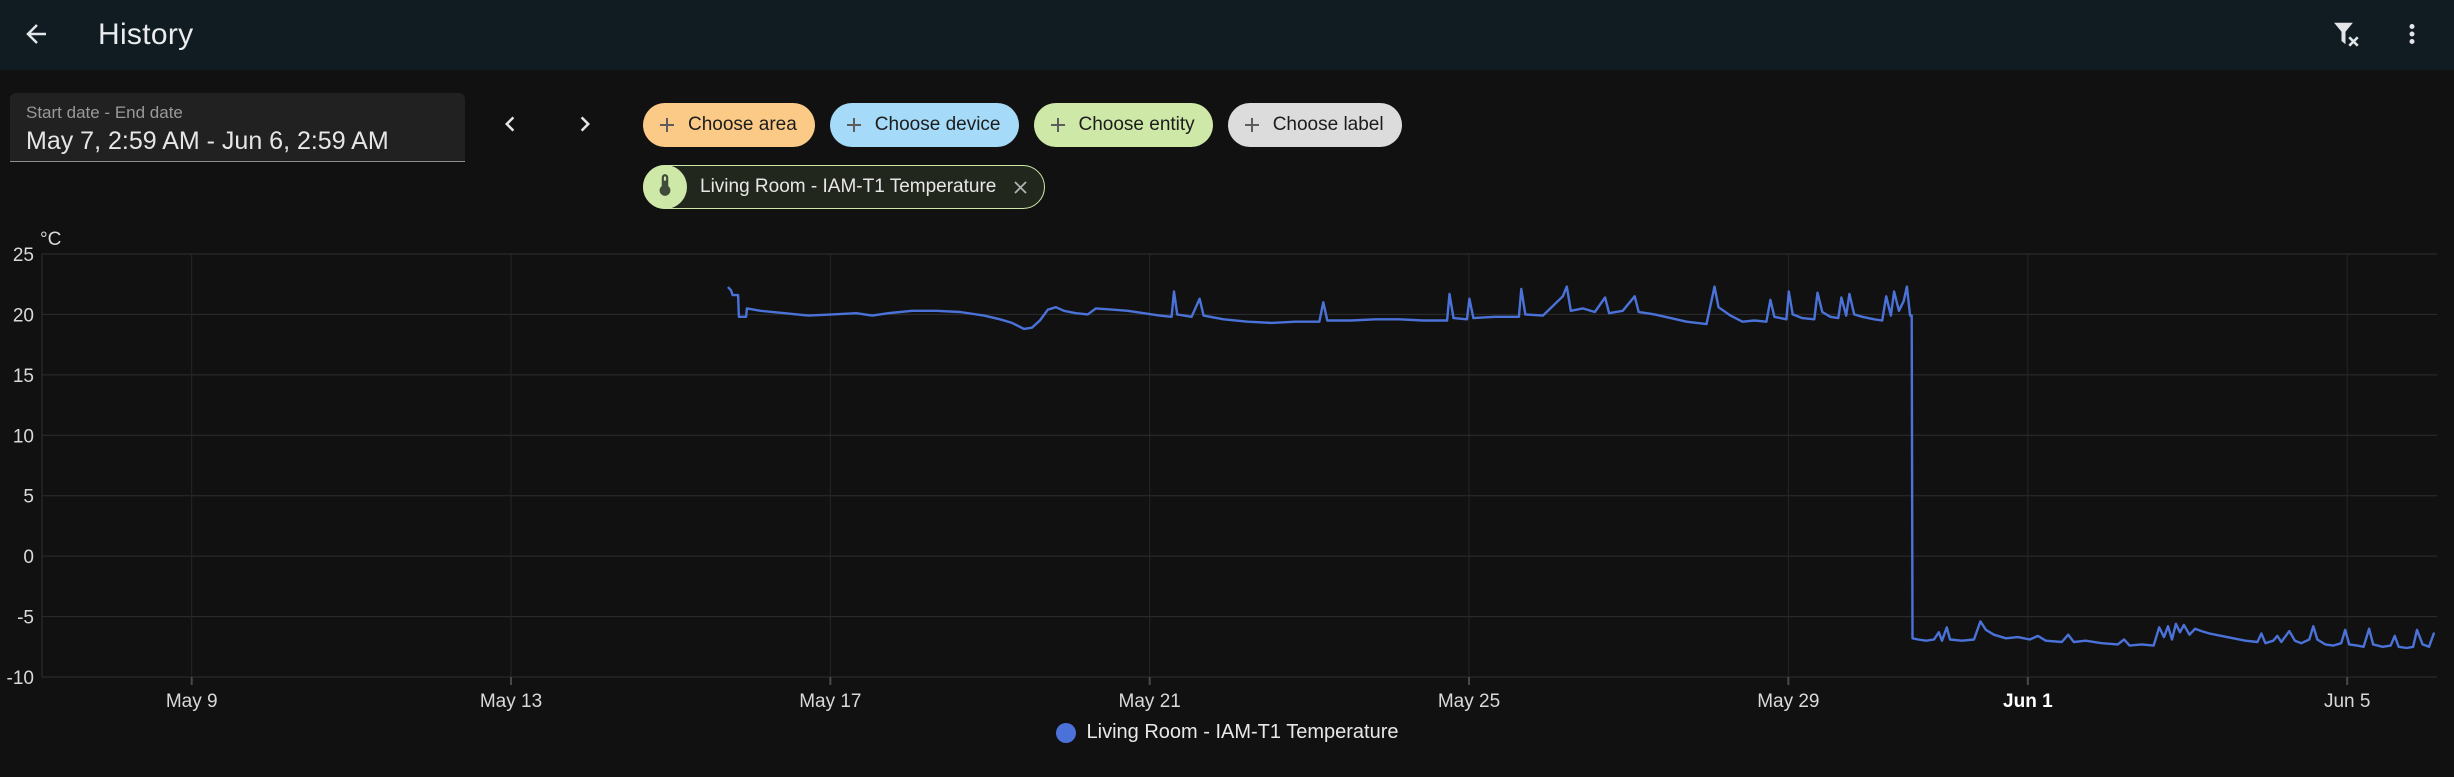 The image size is (2454, 777). What do you see at coordinates (2028, 701) in the screenshot?
I see `svg-text: Jun 1` at bounding box center [2028, 701].